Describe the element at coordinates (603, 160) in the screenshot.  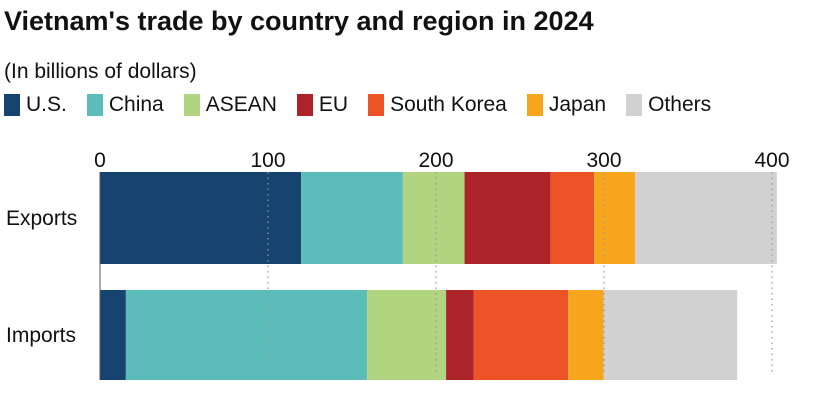
I see `x-tick-label: 300` at that location.